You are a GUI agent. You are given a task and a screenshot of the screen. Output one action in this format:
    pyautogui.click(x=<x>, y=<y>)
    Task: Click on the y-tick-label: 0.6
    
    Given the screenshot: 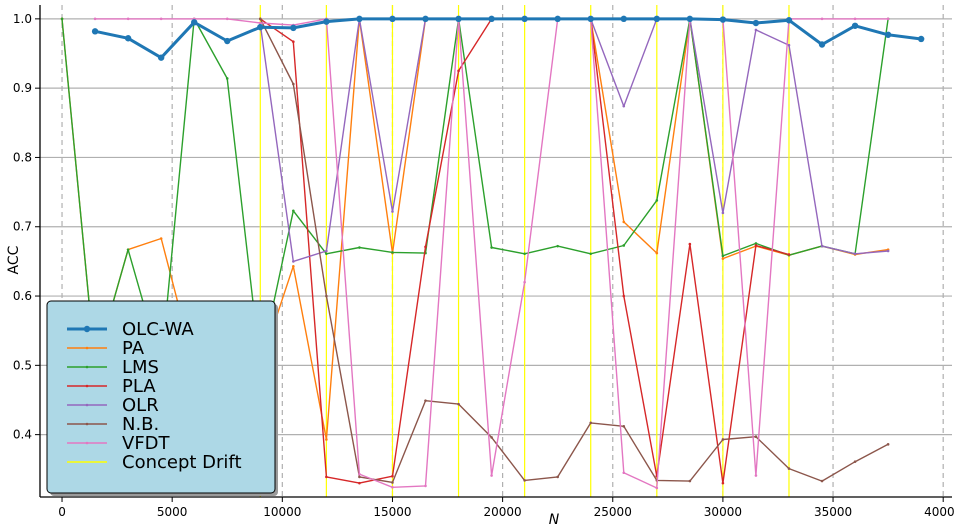 What is the action you would take?
    pyautogui.click(x=22, y=296)
    